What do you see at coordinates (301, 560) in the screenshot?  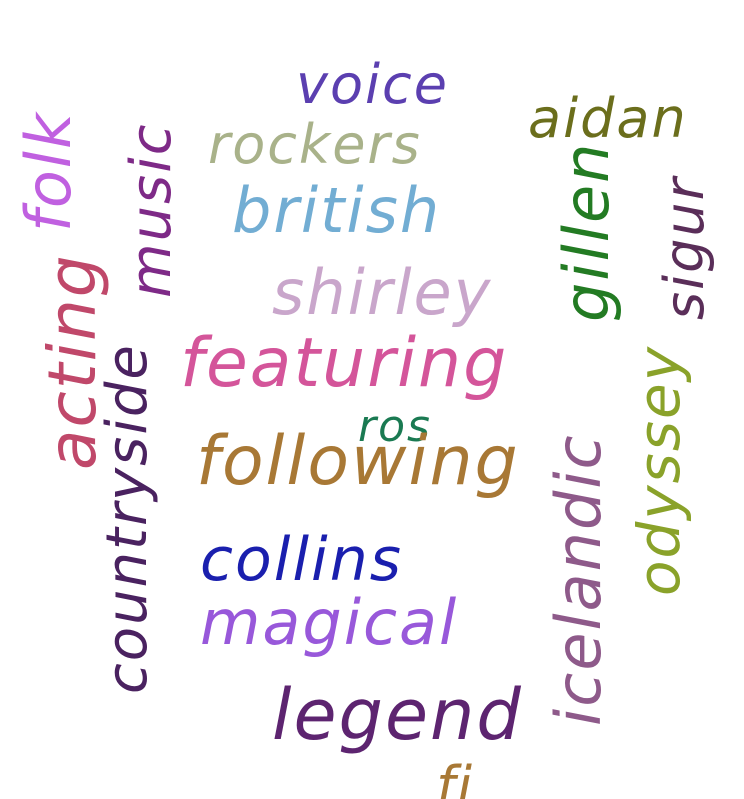 I see `word-collins: collins` at bounding box center [301, 560].